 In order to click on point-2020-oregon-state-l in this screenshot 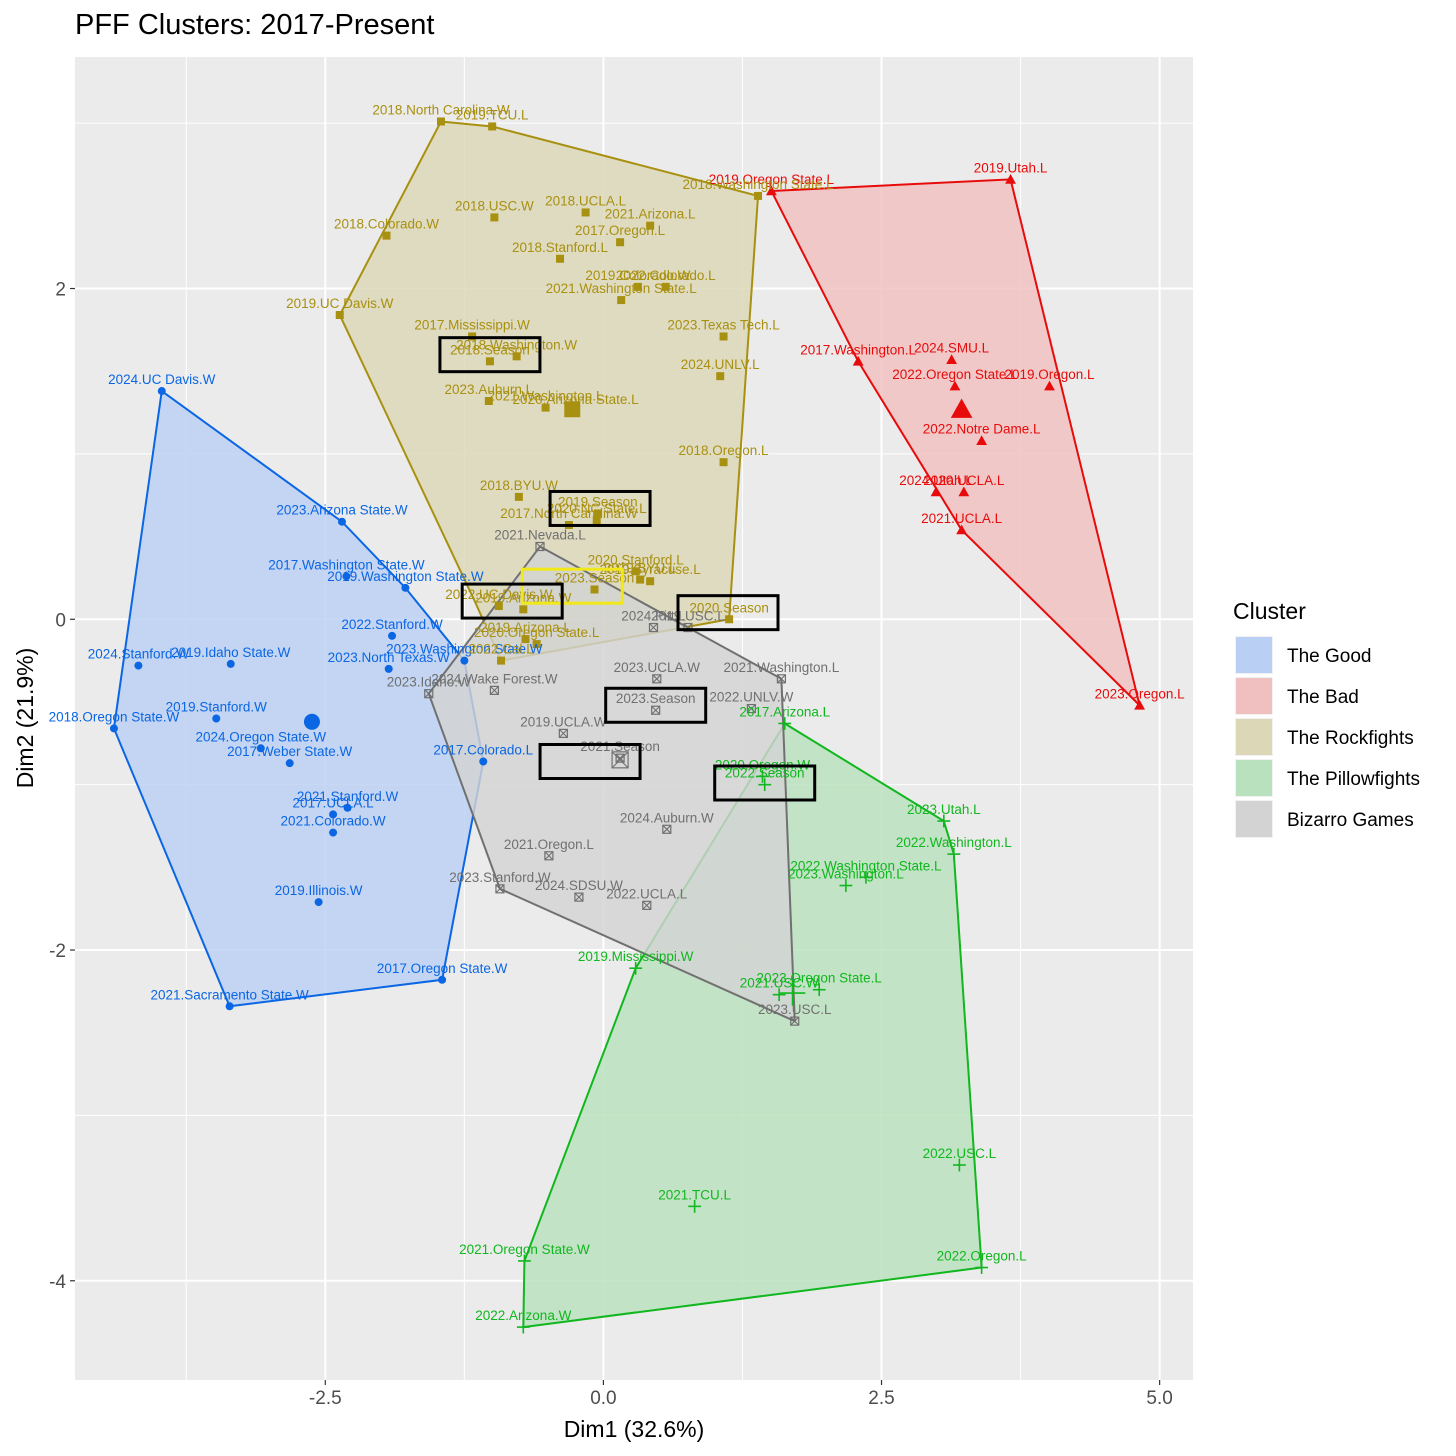, I will do `click(536, 644)`.